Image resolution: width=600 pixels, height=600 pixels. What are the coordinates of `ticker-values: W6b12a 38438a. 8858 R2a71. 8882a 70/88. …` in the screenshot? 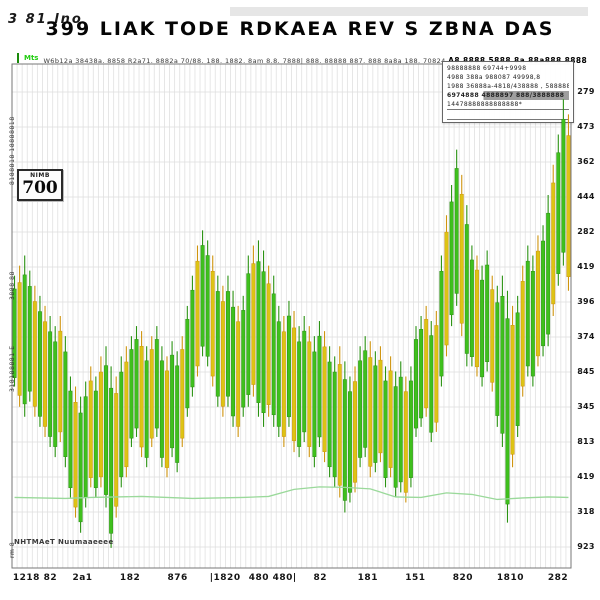 It's located at (315, 57).